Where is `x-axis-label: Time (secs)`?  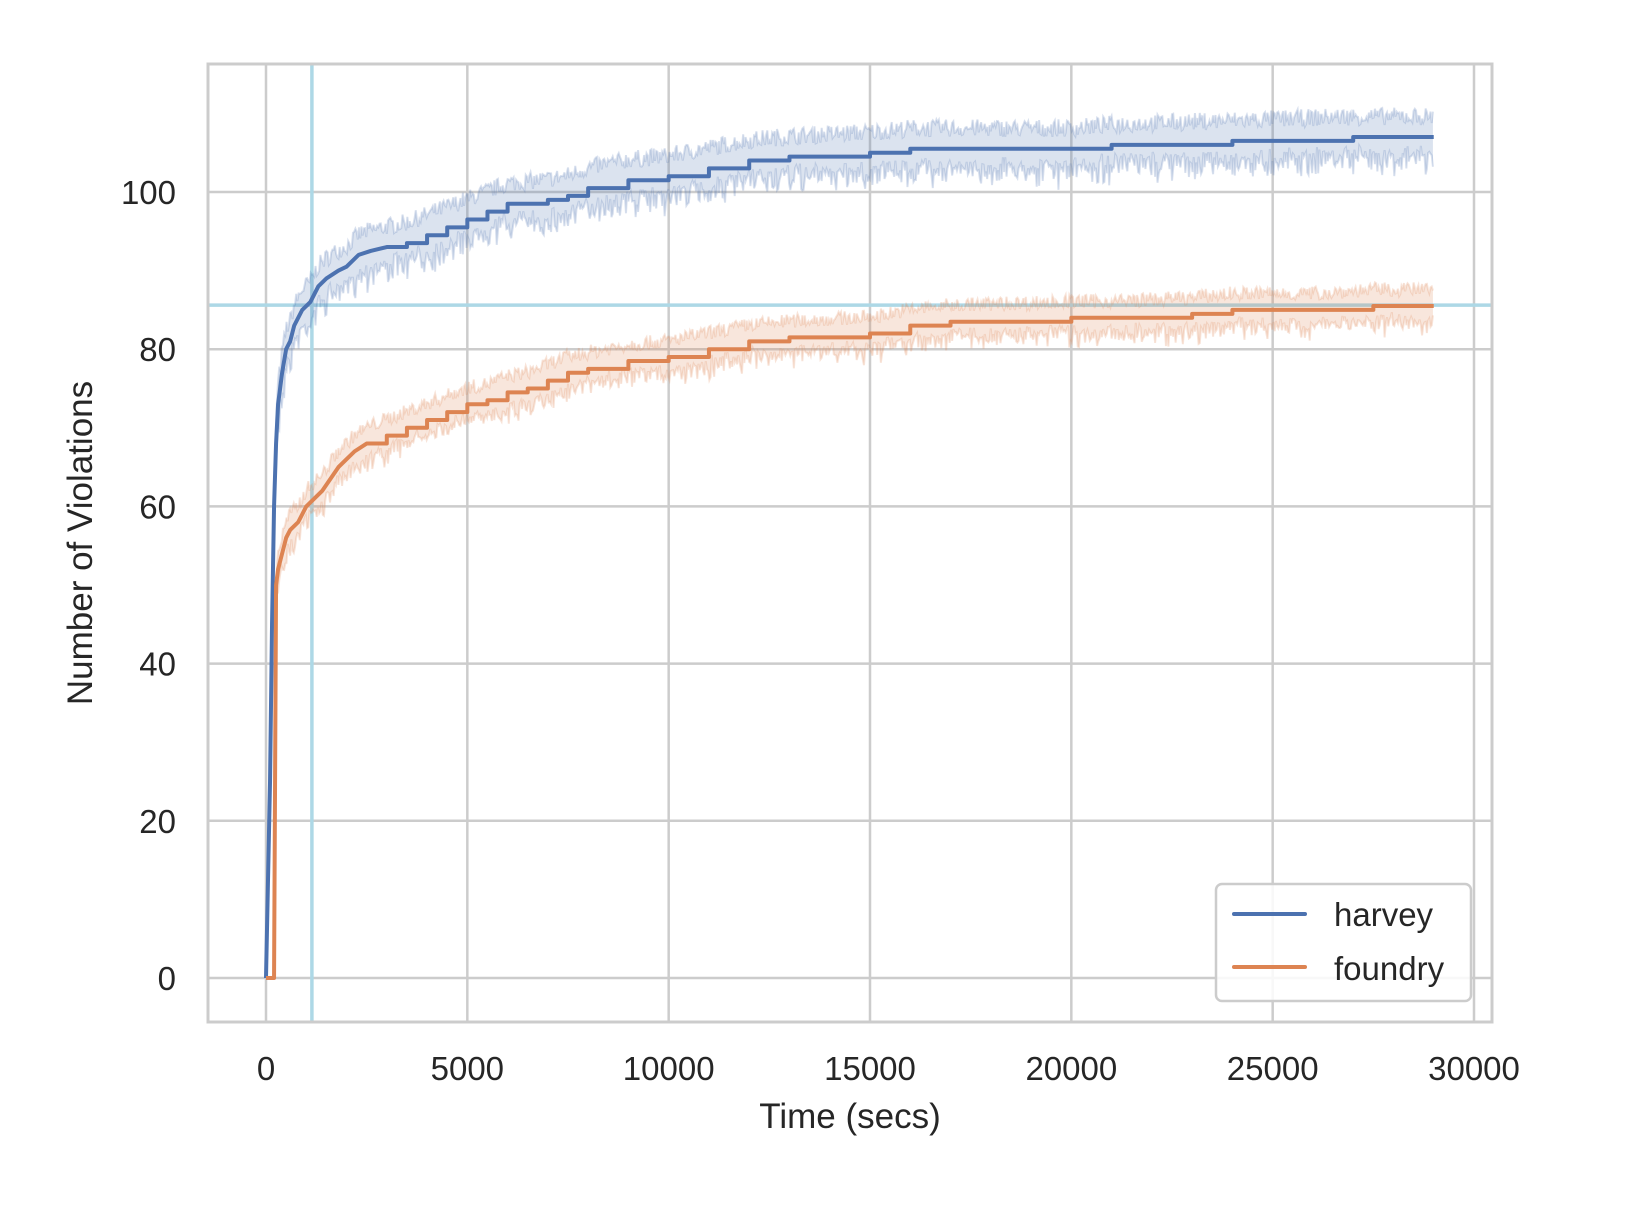 x-axis-label: Time (secs) is located at coordinates (849, 1116).